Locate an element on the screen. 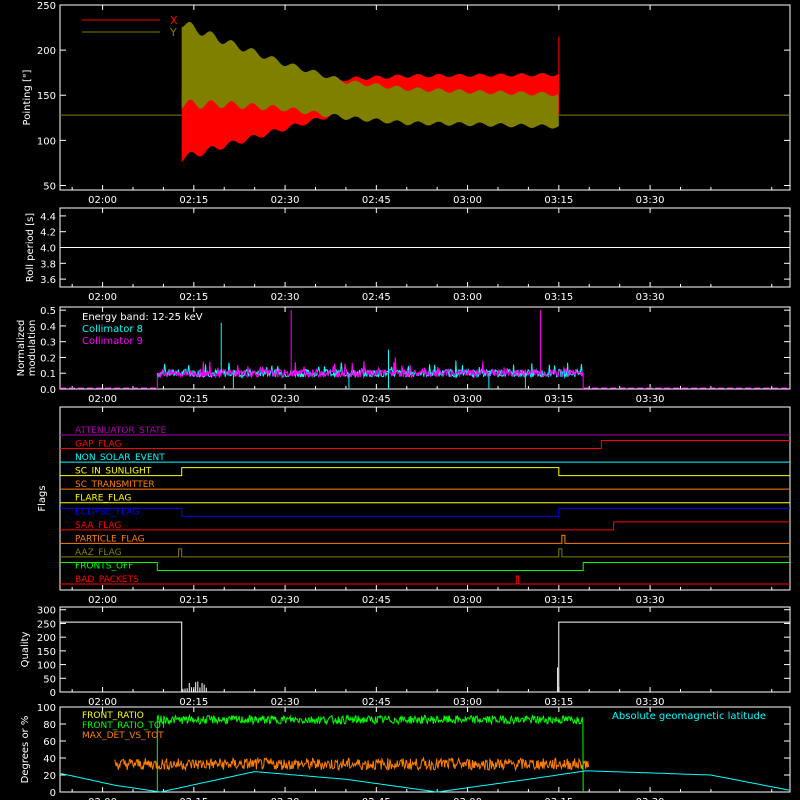  modulation-series-cyan is located at coordinates (370, 370).